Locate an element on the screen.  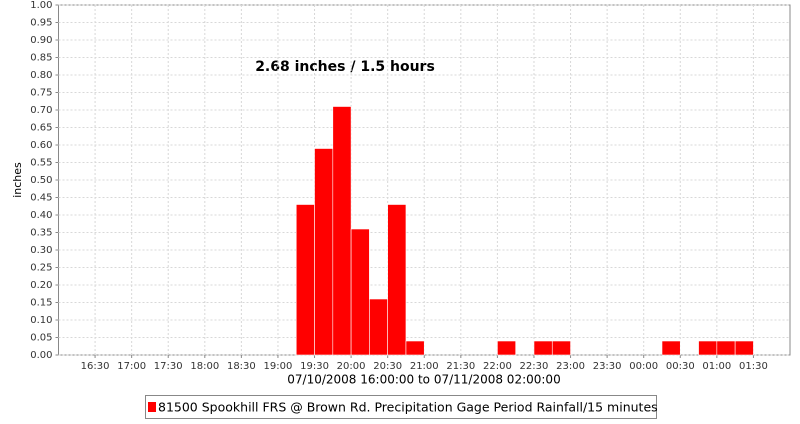
y-tick-label: 0.55 is located at coordinates (41, 163).